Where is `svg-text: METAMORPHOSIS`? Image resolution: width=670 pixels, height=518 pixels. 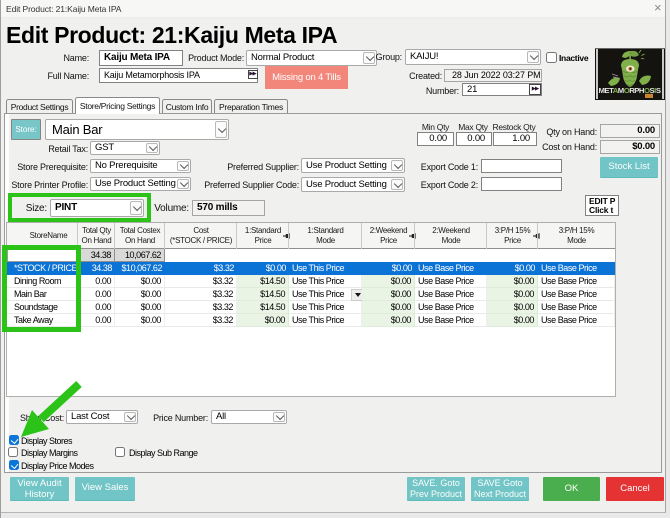 svg-text: METAMORPHOSIS is located at coordinates (630, 90).